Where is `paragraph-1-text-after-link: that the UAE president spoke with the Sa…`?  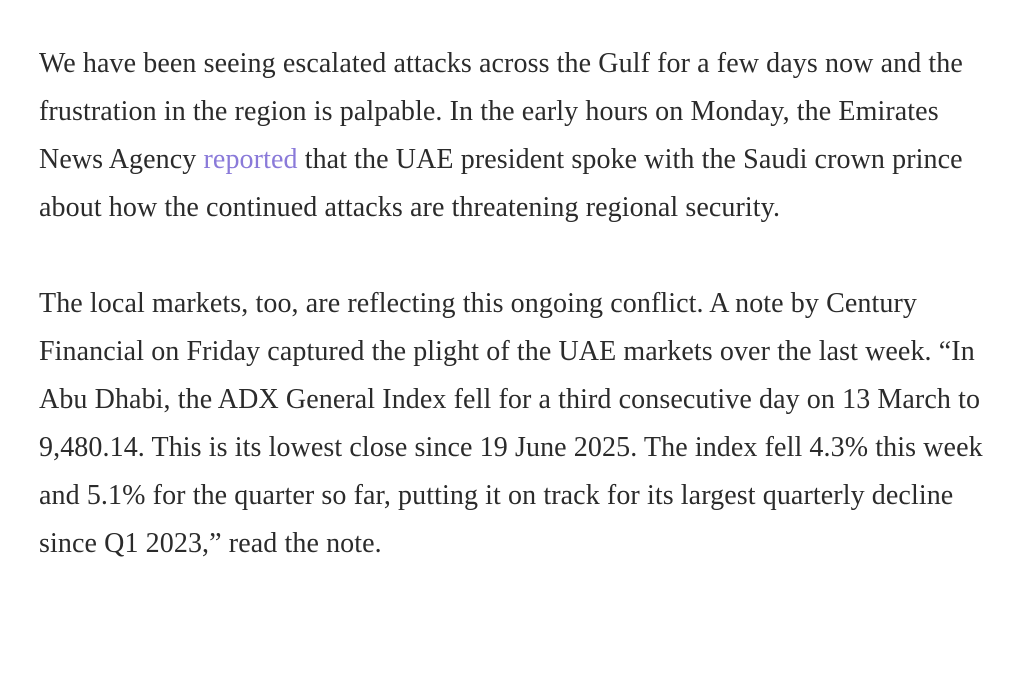 paragraph-1-text-after-link: that the UAE president spoke with the Sa… is located at coordinates (501, 183).